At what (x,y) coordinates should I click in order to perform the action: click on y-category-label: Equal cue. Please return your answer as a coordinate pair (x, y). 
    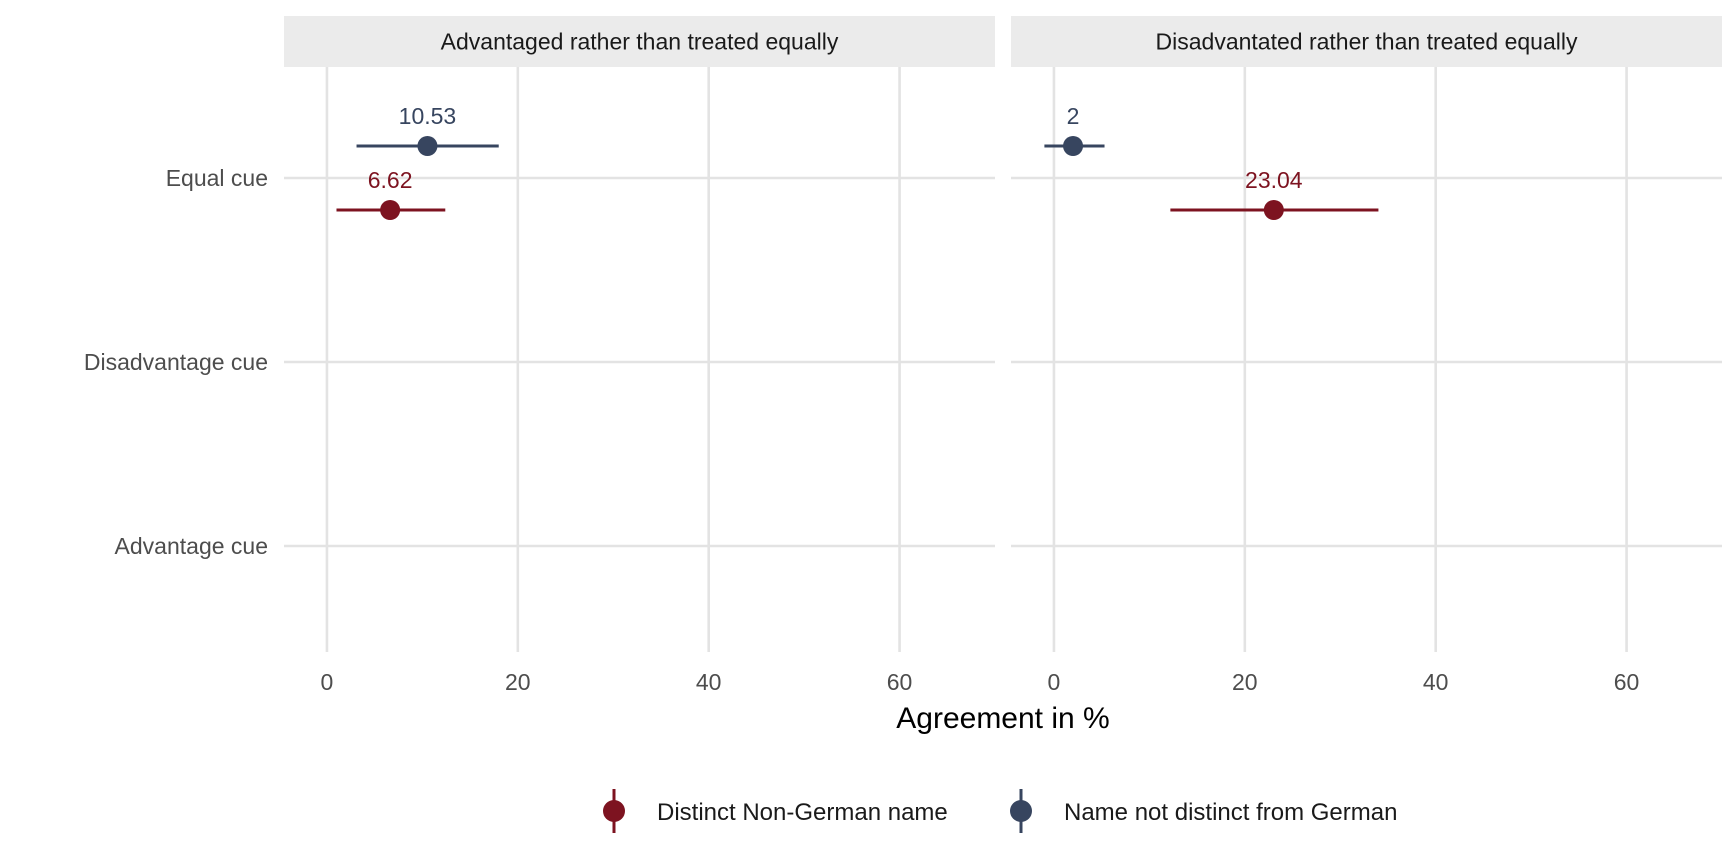
    Looking at the image, I should click on (217, 178).